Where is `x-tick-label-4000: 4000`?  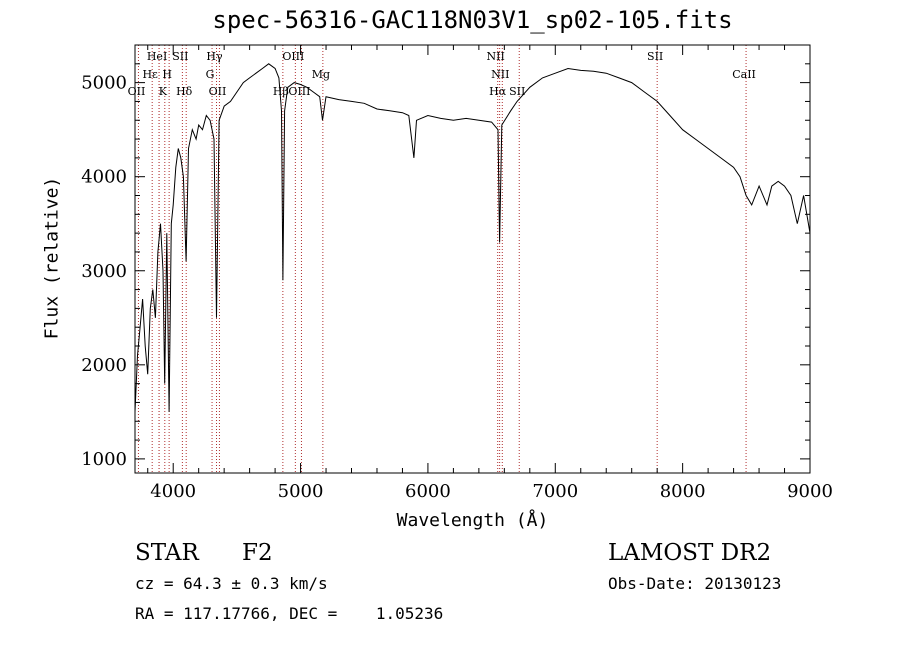 x-tick-label-4000: 4000 is located at coordinates (173, 491).